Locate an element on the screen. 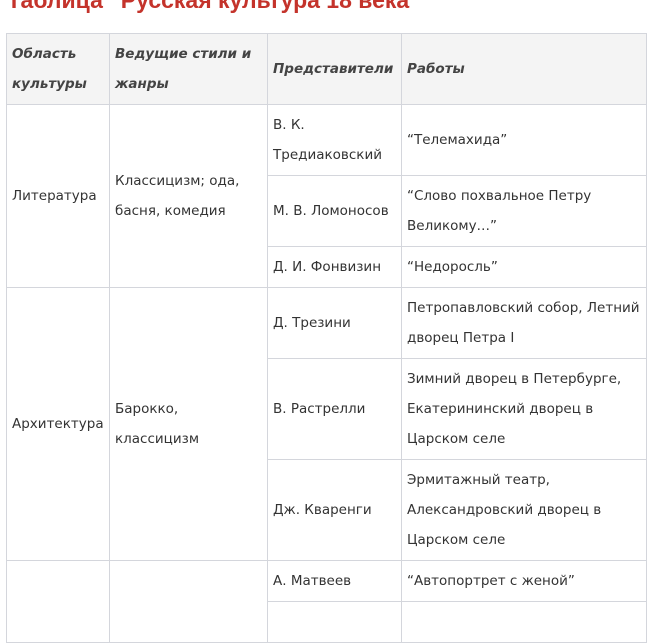  area-cell is located at coordinates (58, 601).